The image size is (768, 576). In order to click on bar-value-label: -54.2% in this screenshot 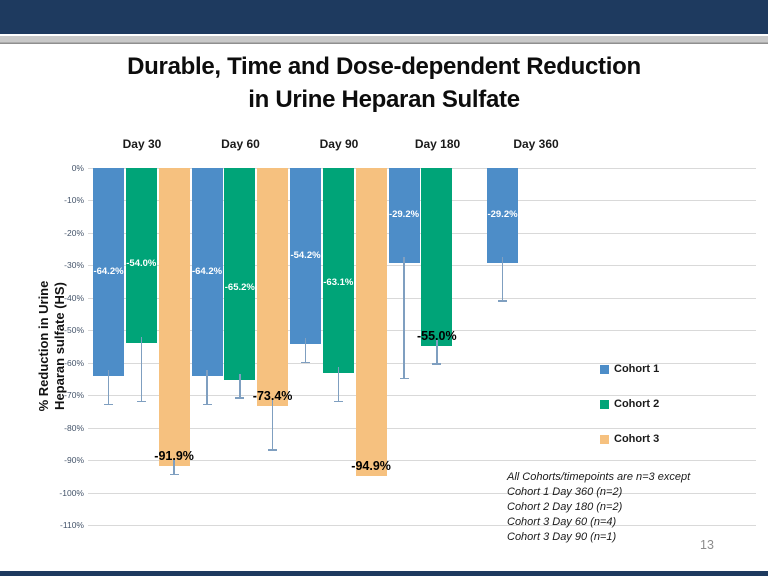, I will do `click(305, 255)`.